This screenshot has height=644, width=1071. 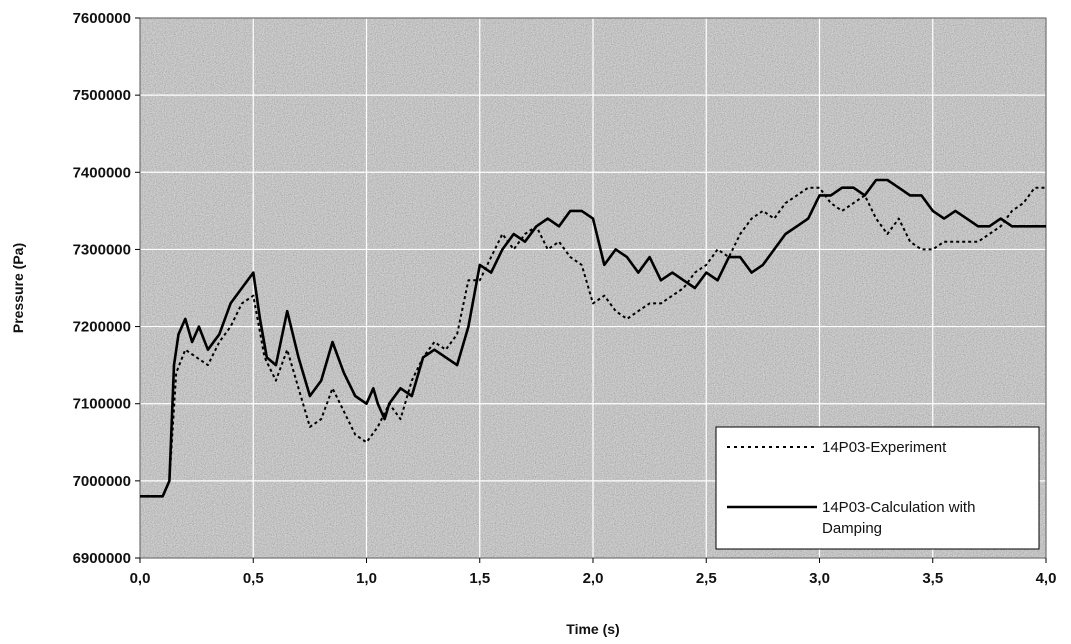 I want to click on x-tick-label: 3,0, so click(x=819, y=578).